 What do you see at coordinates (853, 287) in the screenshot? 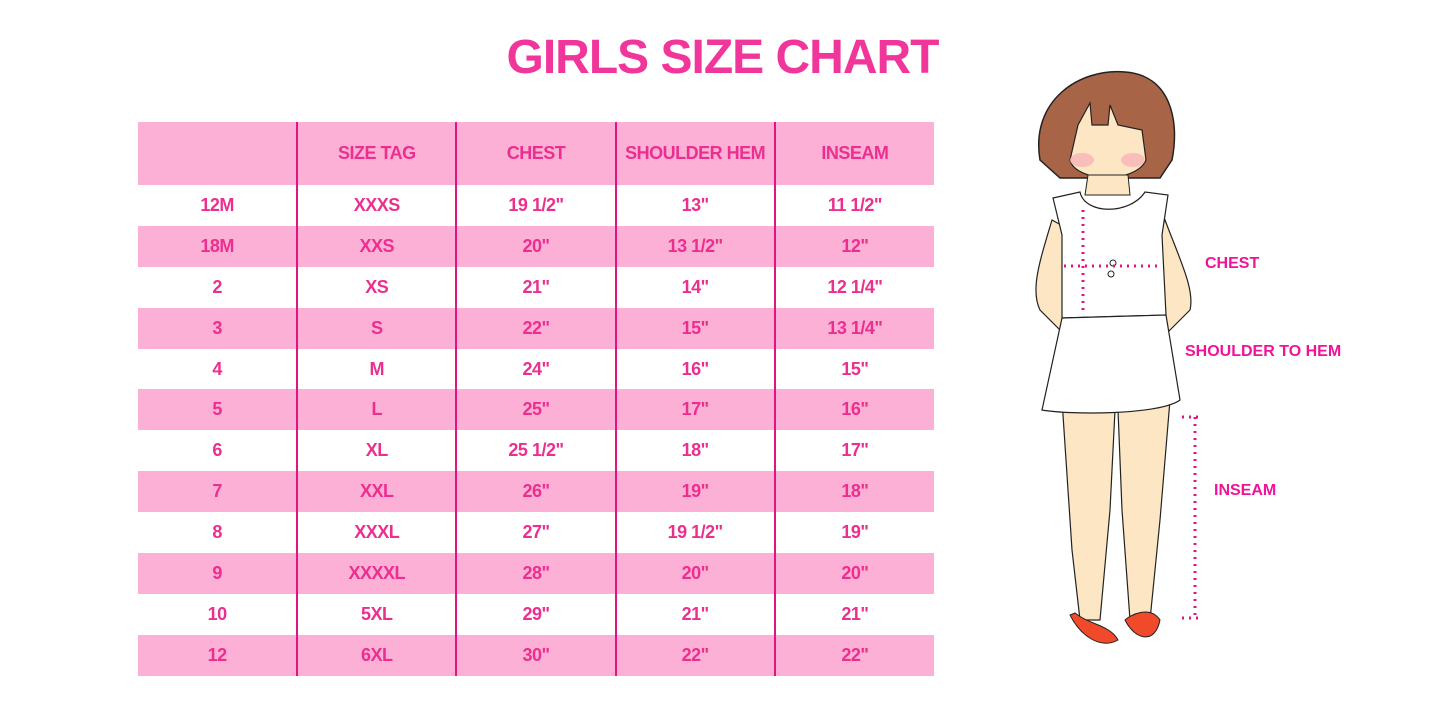
I see `table-cell: 12 1/4"` at bounding box center [853, 287].